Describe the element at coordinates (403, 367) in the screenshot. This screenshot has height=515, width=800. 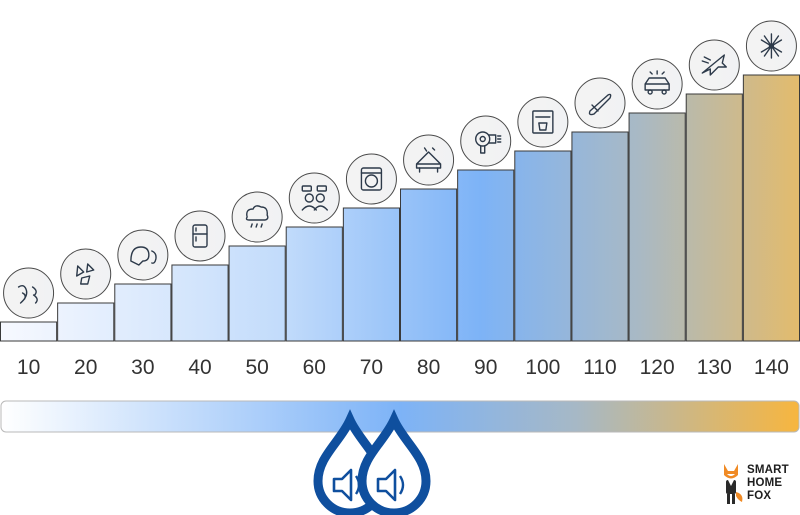
I see `x-tick-labels: 10 20 30 40 50 60 70 80 90 100 110 120 130 140` at that location.